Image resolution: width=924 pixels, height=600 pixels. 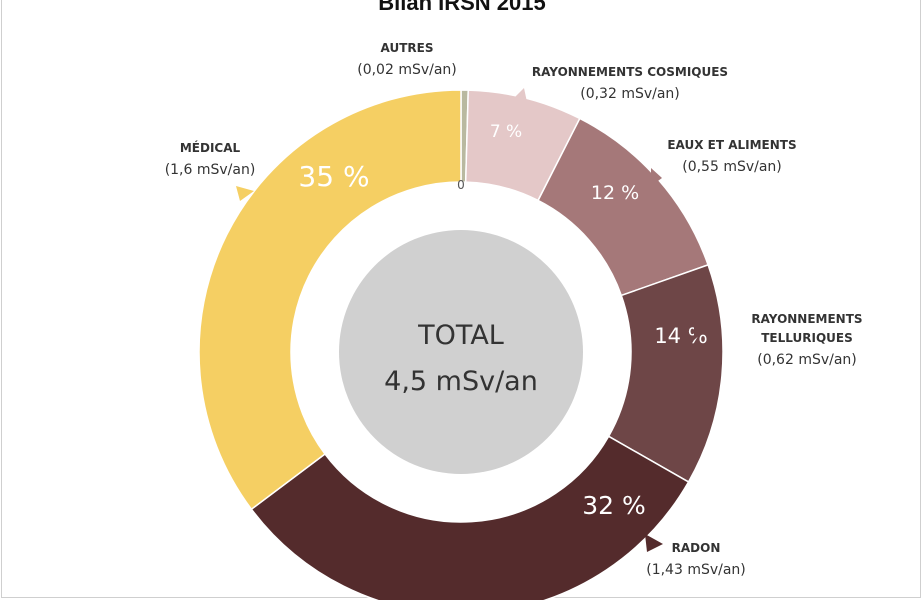 I want to click on value-label-rayonnements-telluriques: (0,62 mSv/an), so click(x=807, y=360).